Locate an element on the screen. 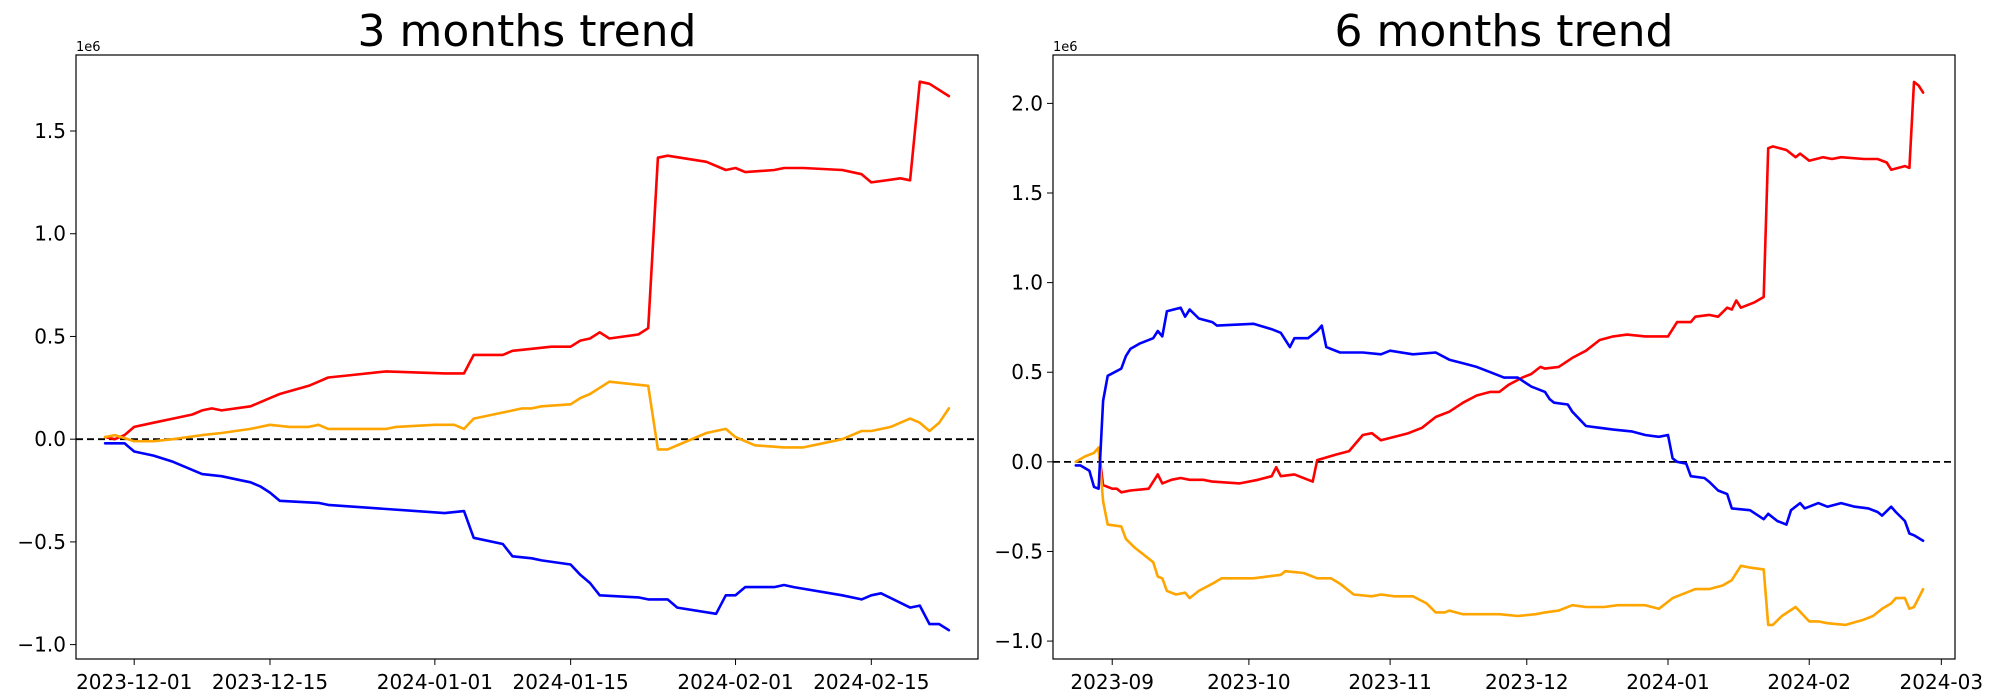 The image size is (2000, 700). x-tick-label: 2024-01-01 is located at coordinates (435, 682).